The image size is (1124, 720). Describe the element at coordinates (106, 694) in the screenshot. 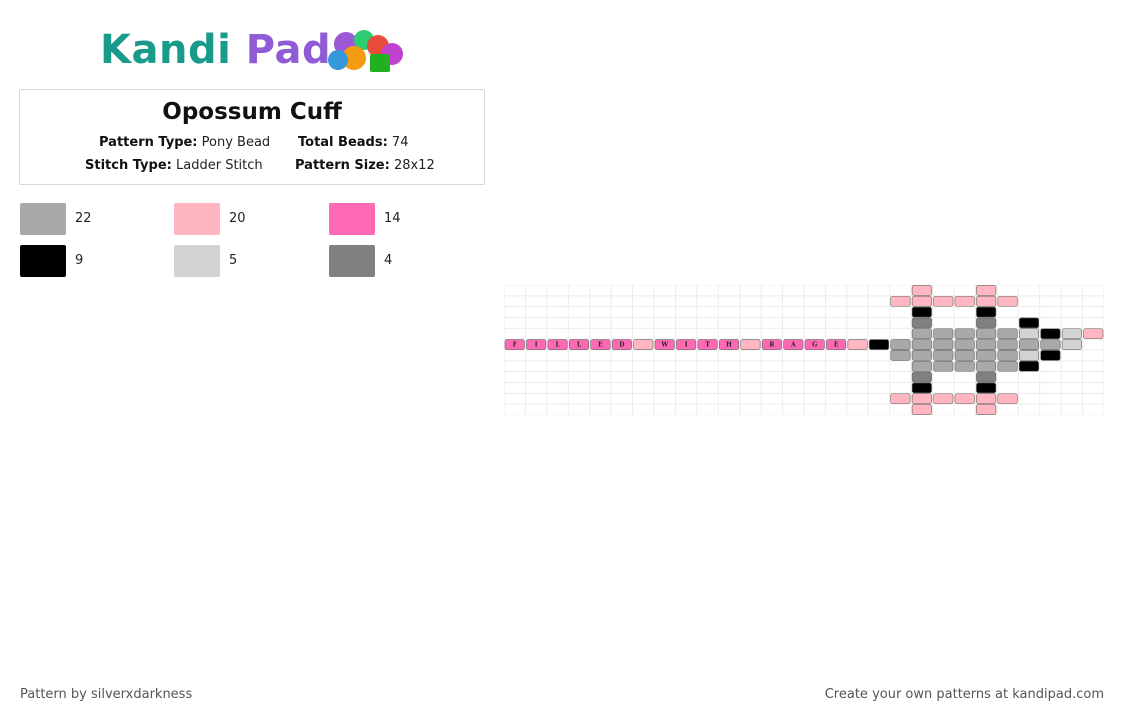

I see `pattern-author: Pattern by silverxdarkness` at that location.